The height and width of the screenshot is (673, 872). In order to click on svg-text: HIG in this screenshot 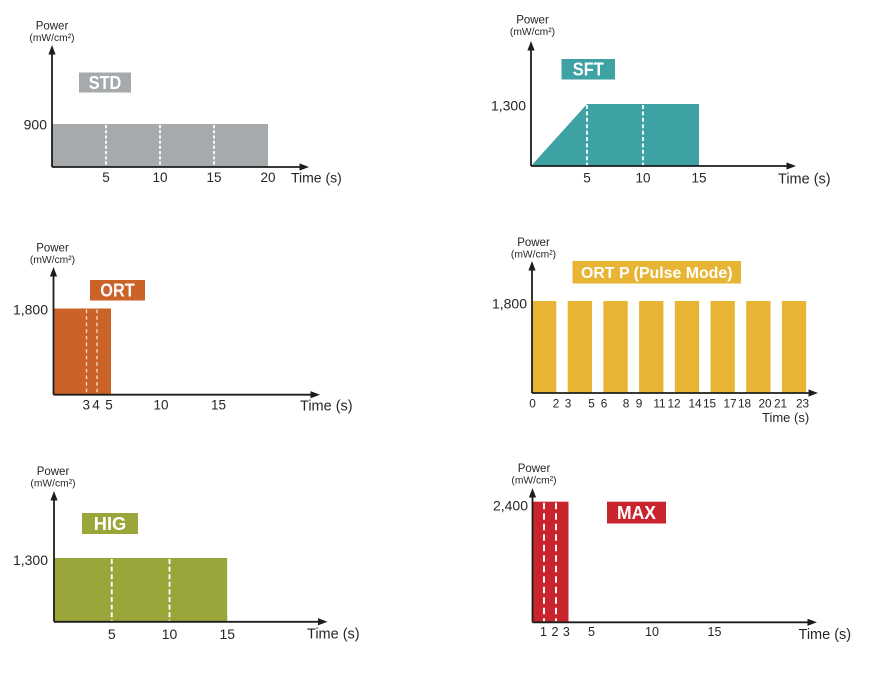, I will do `click(110, 524)`.